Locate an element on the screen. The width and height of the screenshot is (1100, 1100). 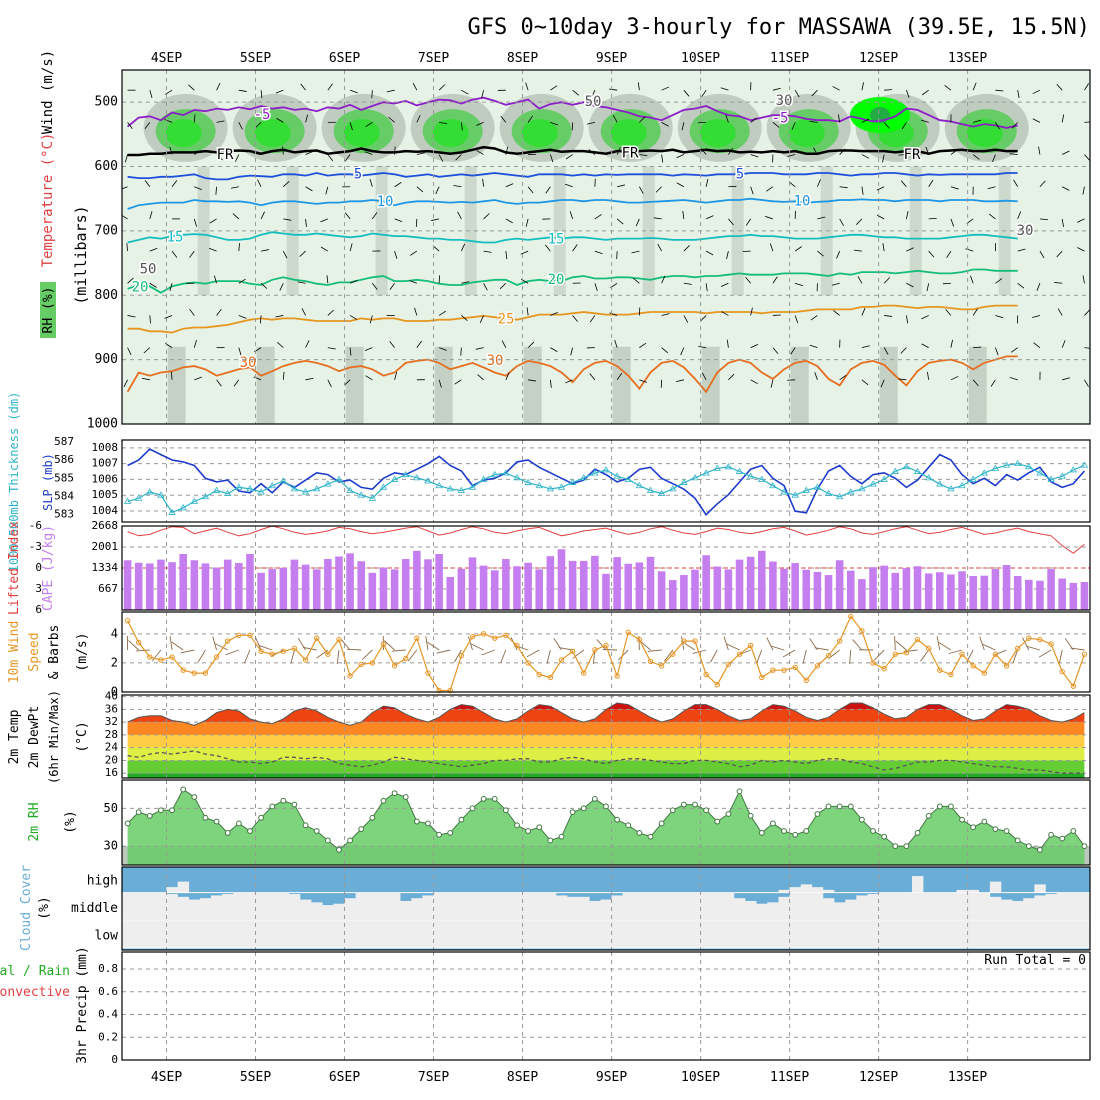
wind10-line is located at coordinates (606, 653).